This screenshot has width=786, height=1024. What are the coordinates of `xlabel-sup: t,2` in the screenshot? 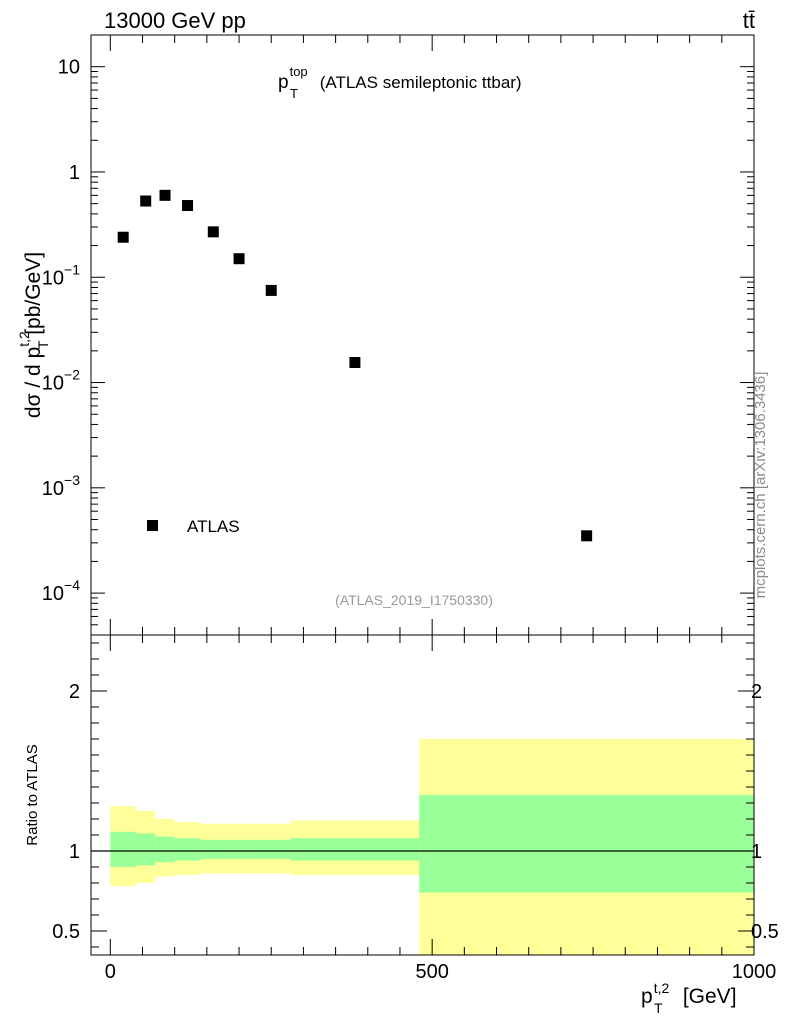 It's located at (662, 988).